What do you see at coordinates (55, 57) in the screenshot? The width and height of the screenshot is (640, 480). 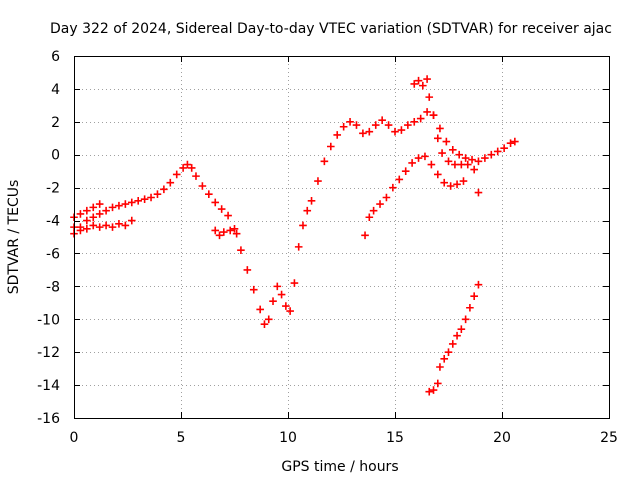 I see `y-tick-label: 6` at bounding box center [55, 57].